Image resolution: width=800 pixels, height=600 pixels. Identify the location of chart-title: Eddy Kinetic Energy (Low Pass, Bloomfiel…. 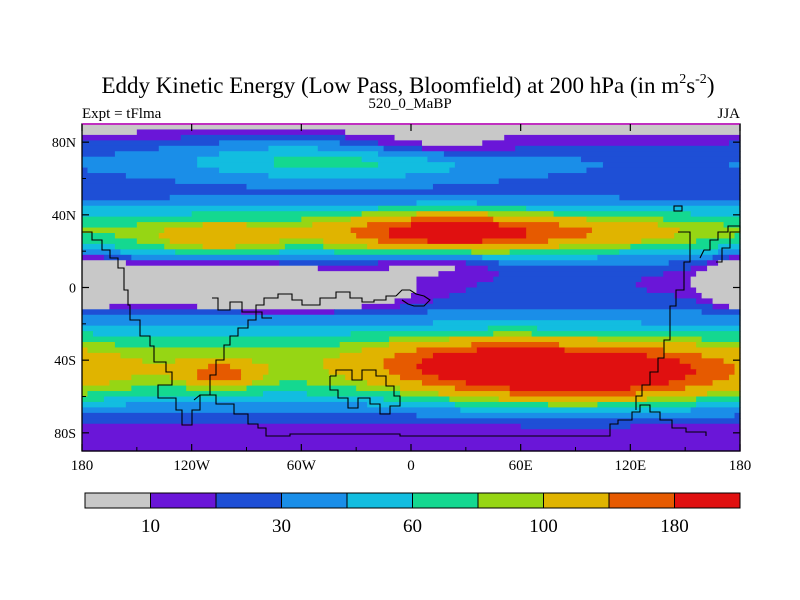
(408, 85).